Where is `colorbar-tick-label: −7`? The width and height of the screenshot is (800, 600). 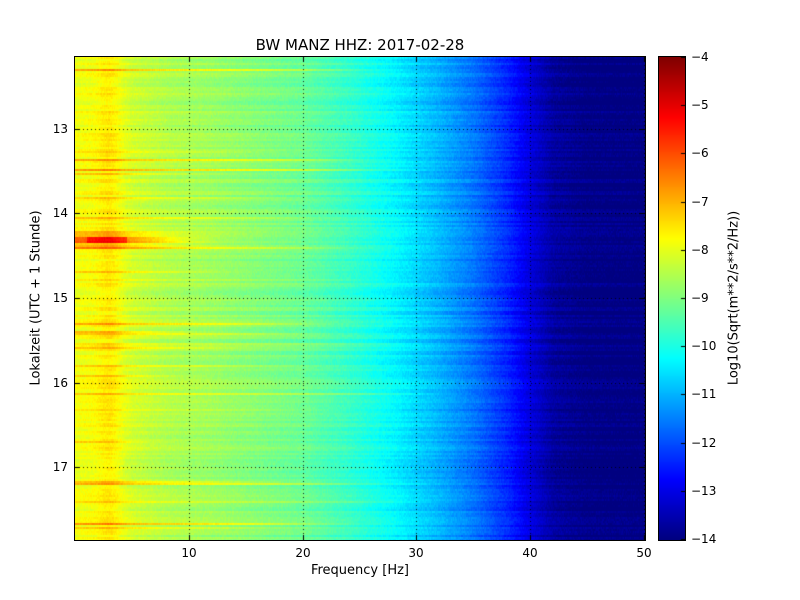
colorbar-tick-label: −7 is located at coordinates (700, 202).